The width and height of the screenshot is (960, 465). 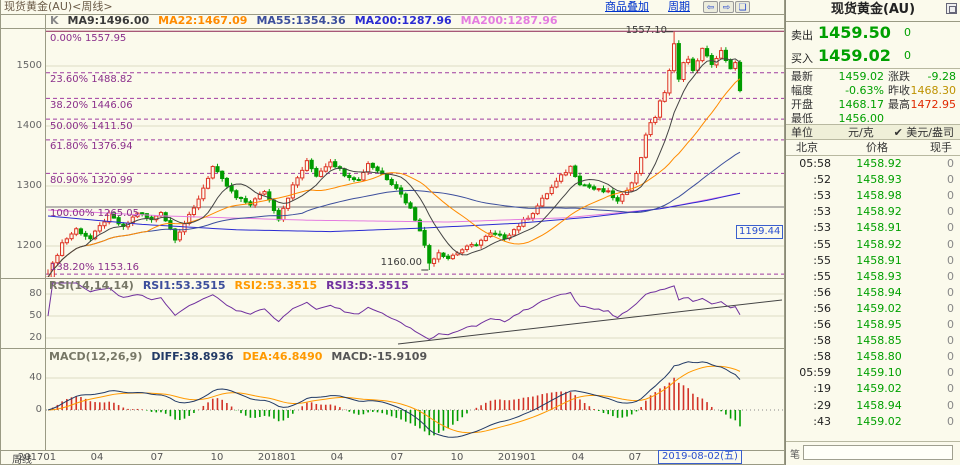 I want to click on tick-table-header: 北京 价格 现手, so click(x=873, y=148).